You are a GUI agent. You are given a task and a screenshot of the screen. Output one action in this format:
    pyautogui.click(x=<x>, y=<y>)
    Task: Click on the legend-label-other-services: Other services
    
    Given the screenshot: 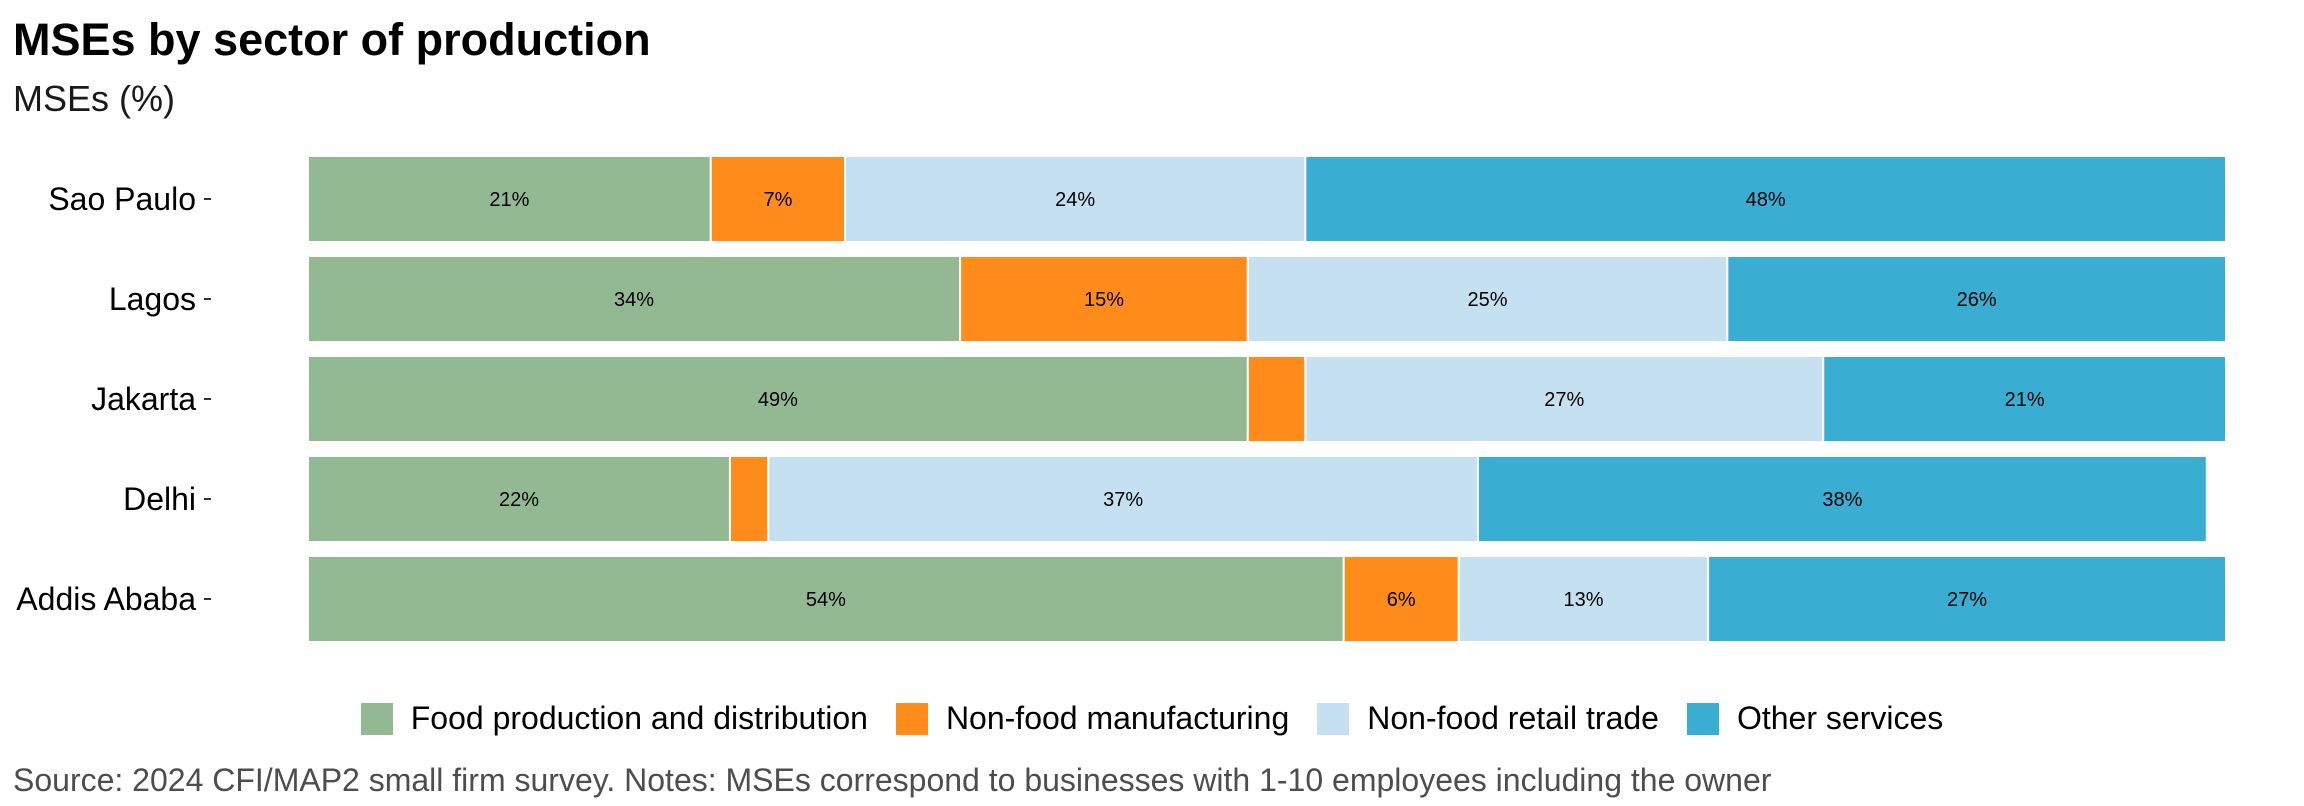 What is the action you would take?
    pyautogui.click(x=1840, y=718)
    